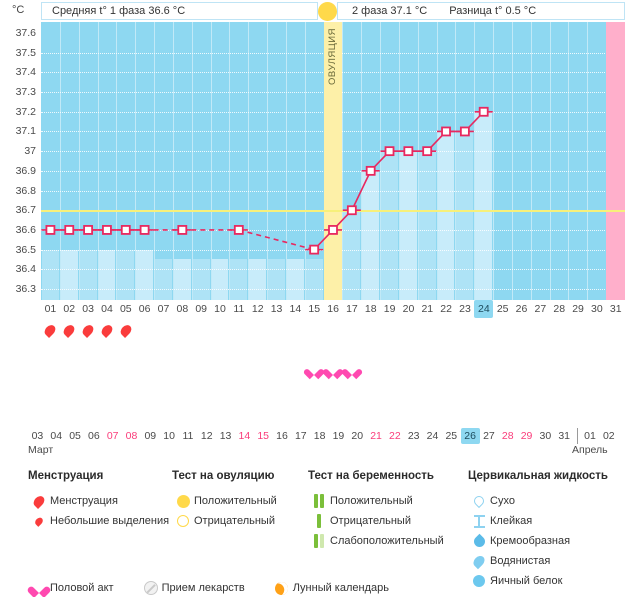 This screenshot has width=626, height=597. I want to click on cycle-day-cell: 30, so click(597, 309).